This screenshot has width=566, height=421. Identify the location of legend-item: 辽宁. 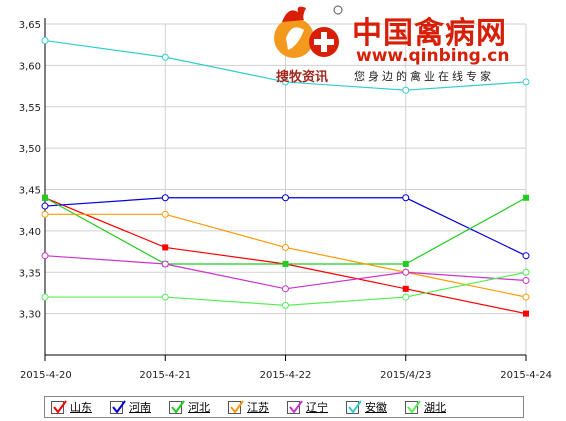
(307, 407).